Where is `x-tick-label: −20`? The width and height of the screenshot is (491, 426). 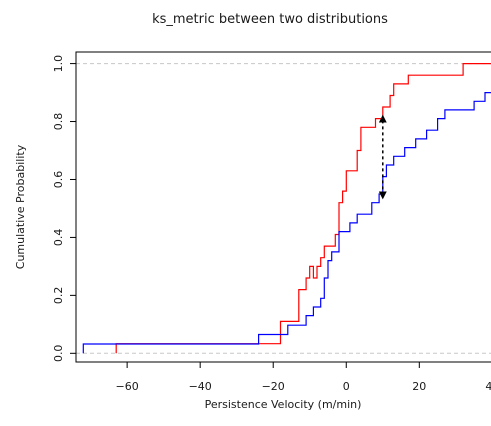 x-tick-label: −20 is located at coordinates (273, 386).